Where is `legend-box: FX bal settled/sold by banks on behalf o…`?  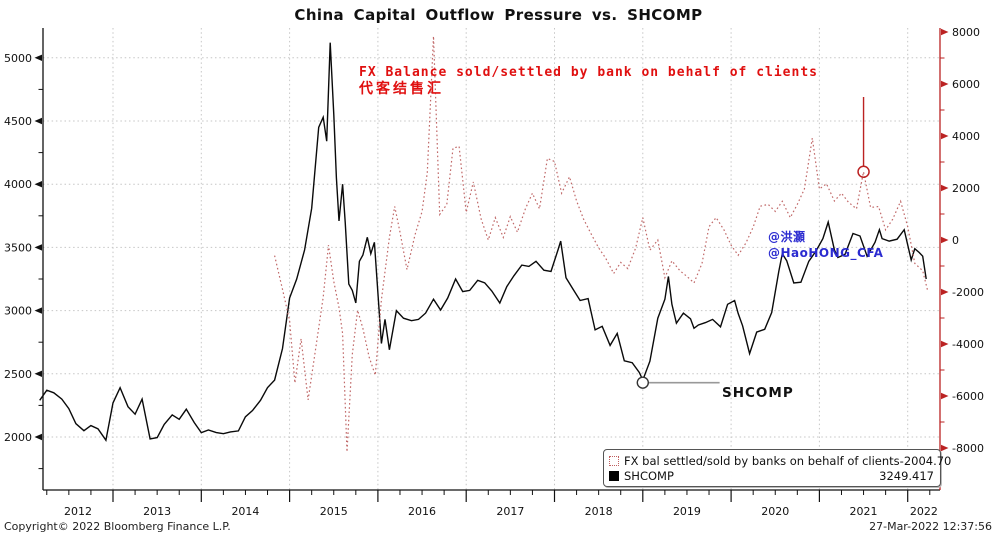
legend-box: FX bal settled/sold by banks on behalf o… is located at coordinates (777, 468).